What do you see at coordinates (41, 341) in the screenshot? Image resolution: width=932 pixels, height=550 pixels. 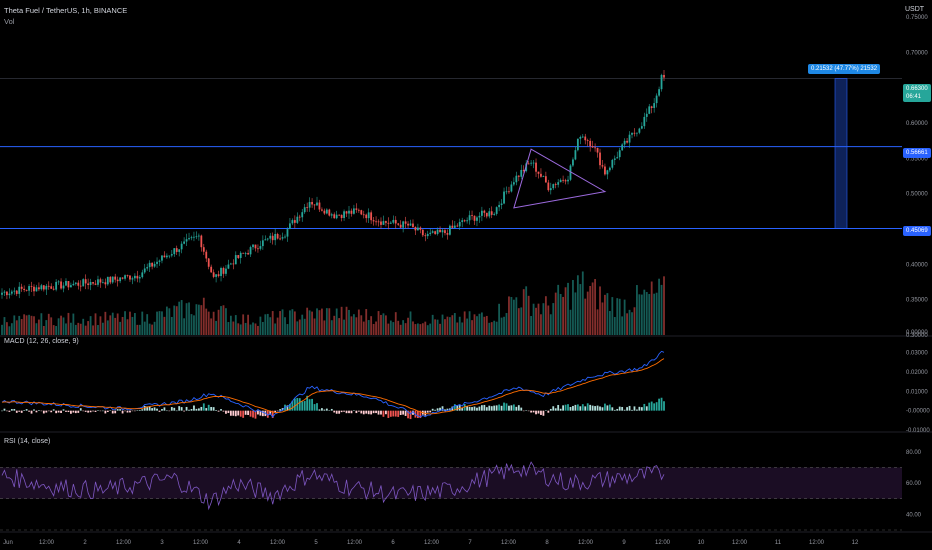 I see `macd-label: MACD (12, 26, close, 9)` at bounding box center [41, 341].